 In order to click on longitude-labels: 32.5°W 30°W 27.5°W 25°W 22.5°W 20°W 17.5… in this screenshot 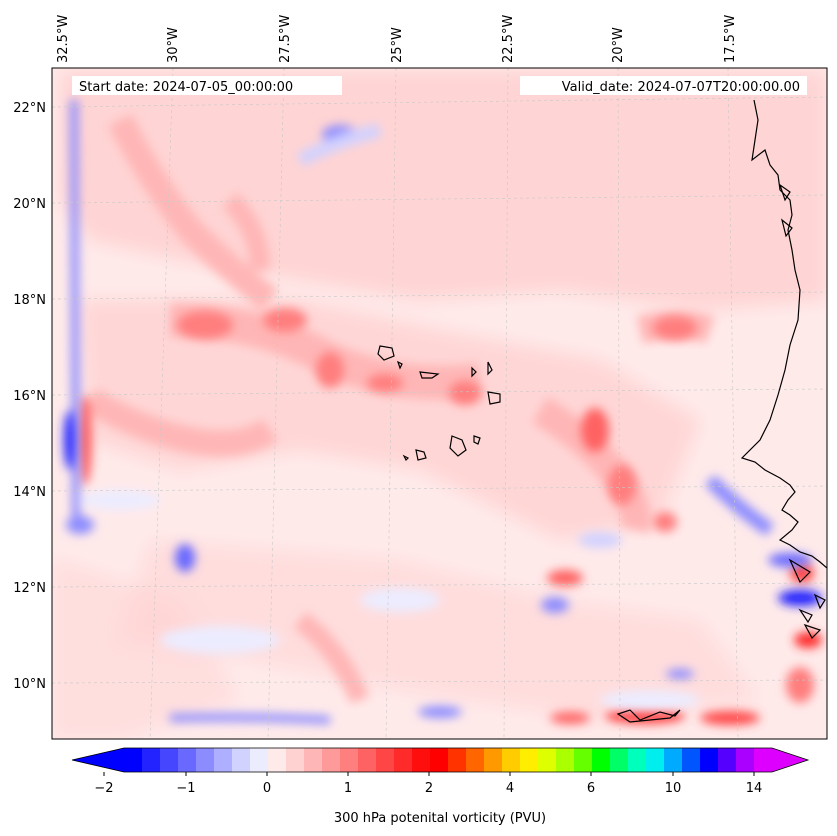, I will do `click(397, 39)`.